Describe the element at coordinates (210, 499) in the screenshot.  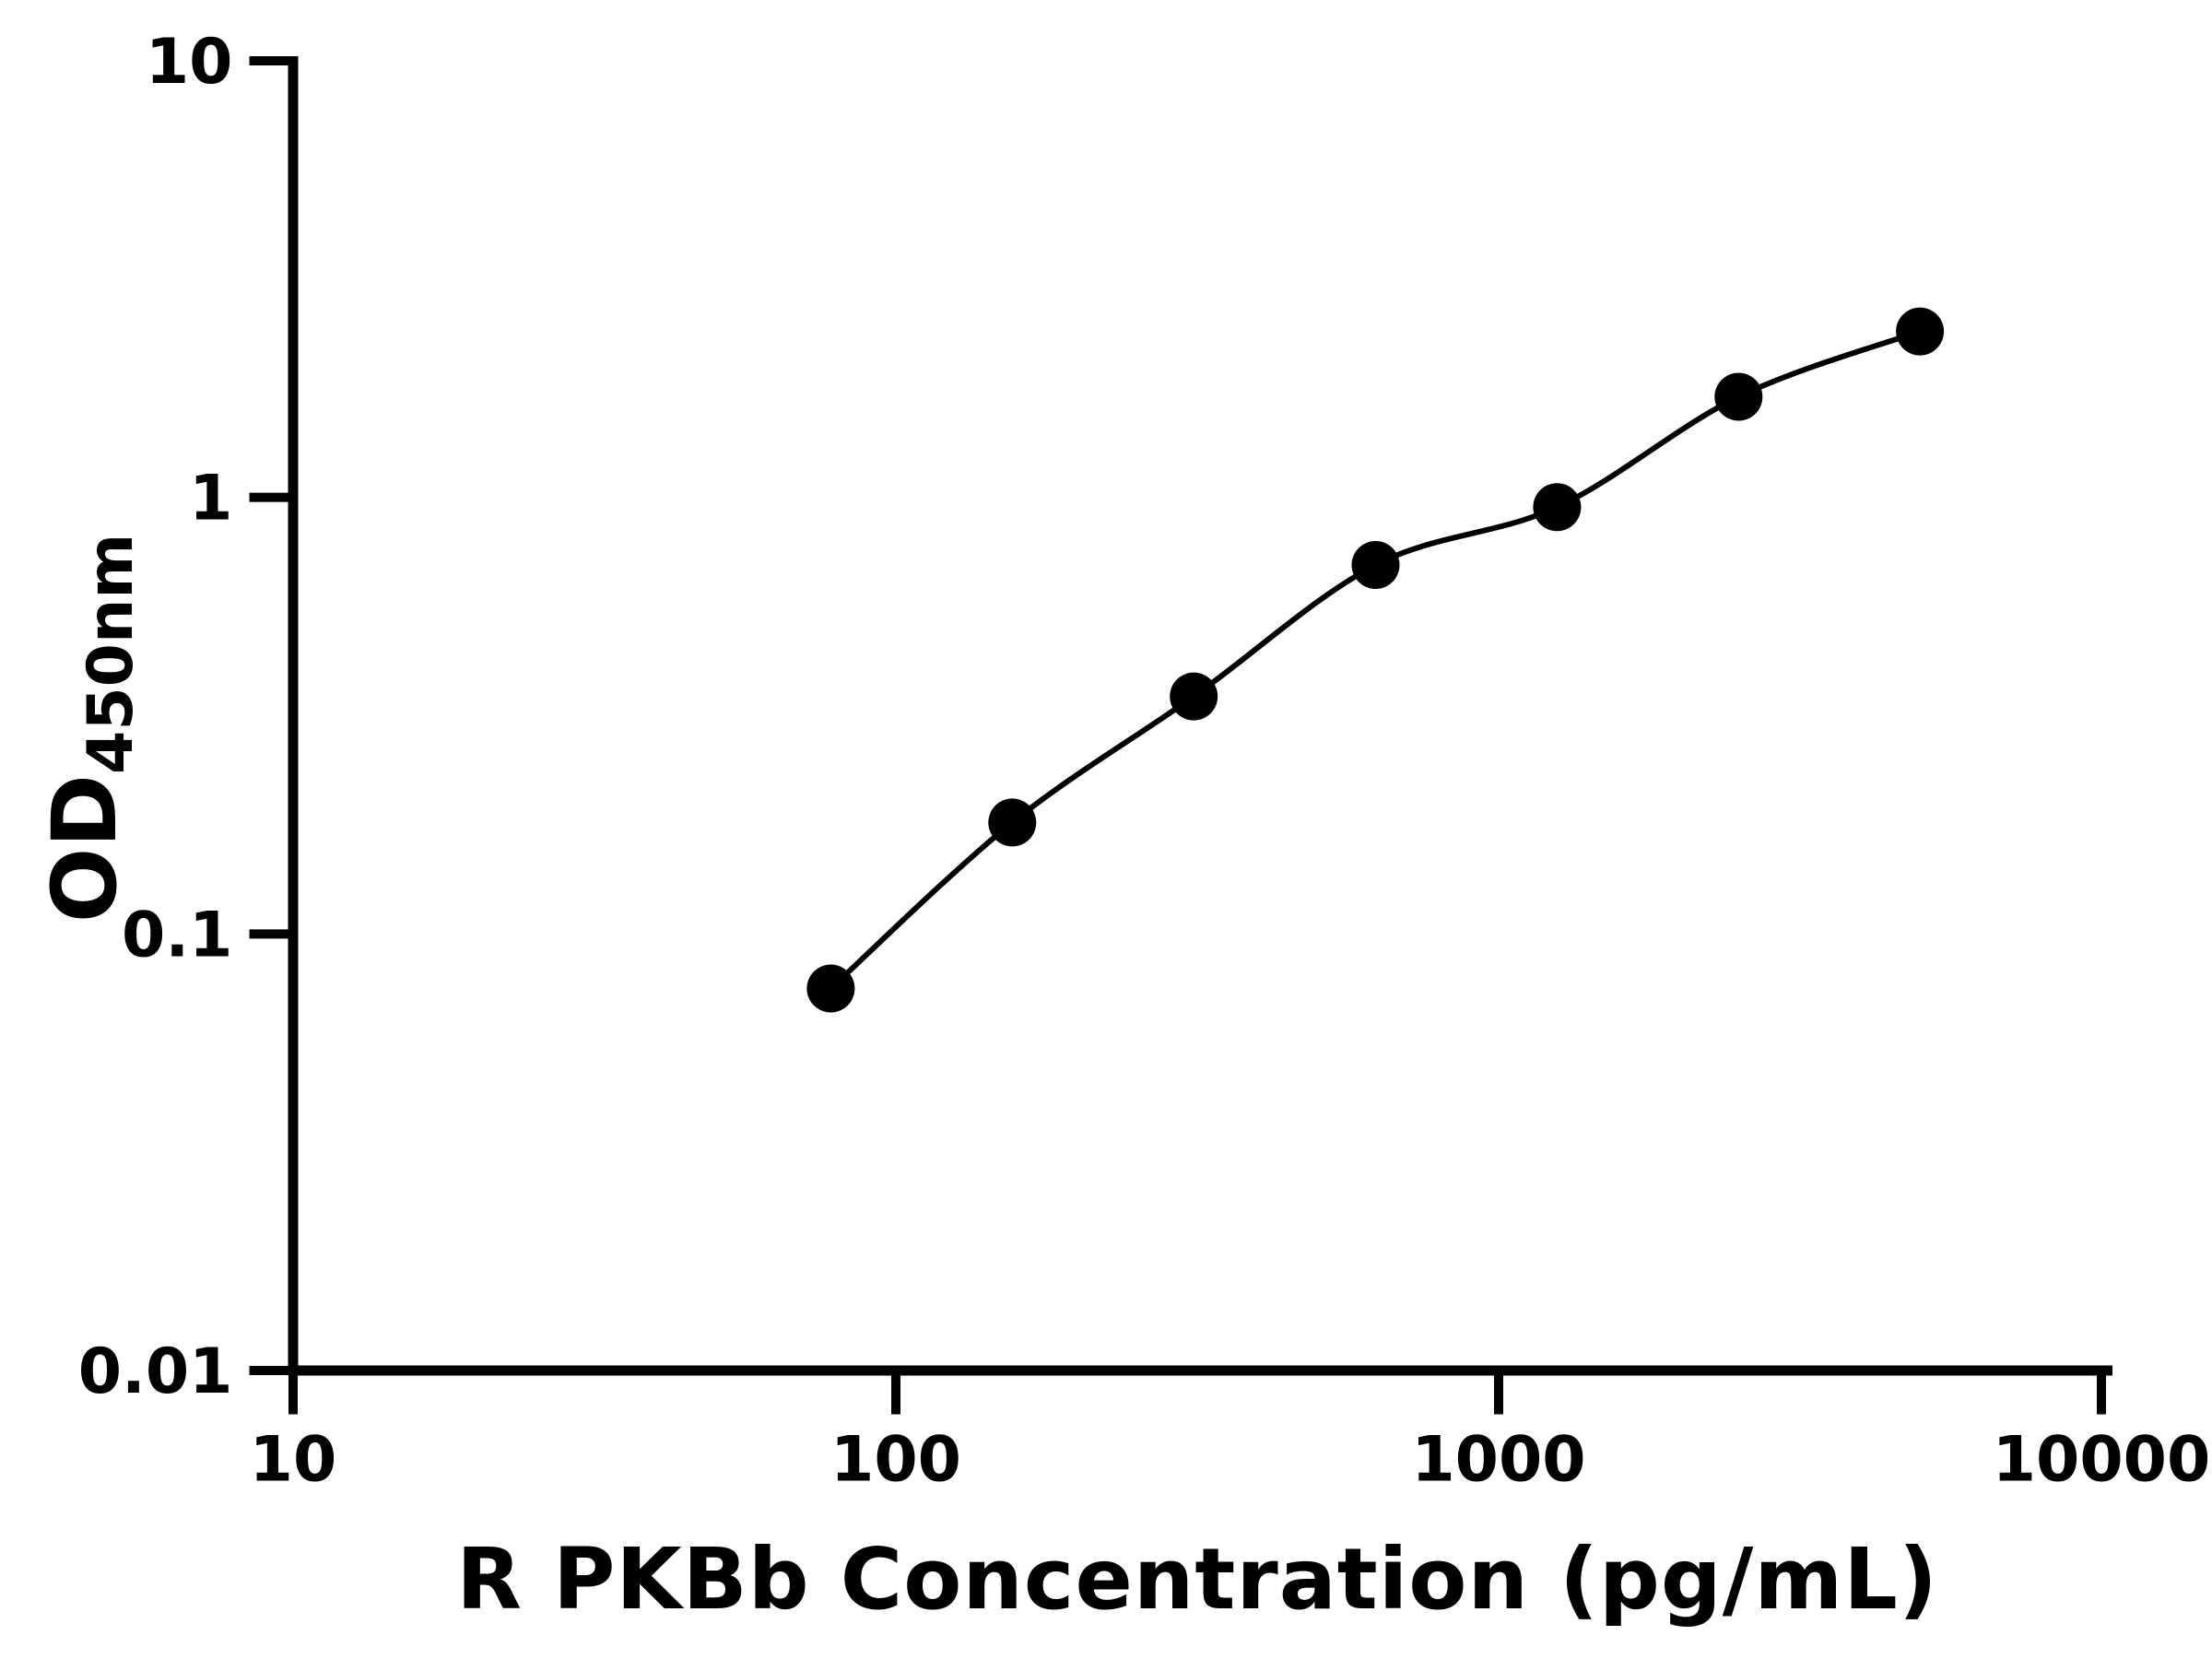
I see `y-tick-label: 1` at that location.